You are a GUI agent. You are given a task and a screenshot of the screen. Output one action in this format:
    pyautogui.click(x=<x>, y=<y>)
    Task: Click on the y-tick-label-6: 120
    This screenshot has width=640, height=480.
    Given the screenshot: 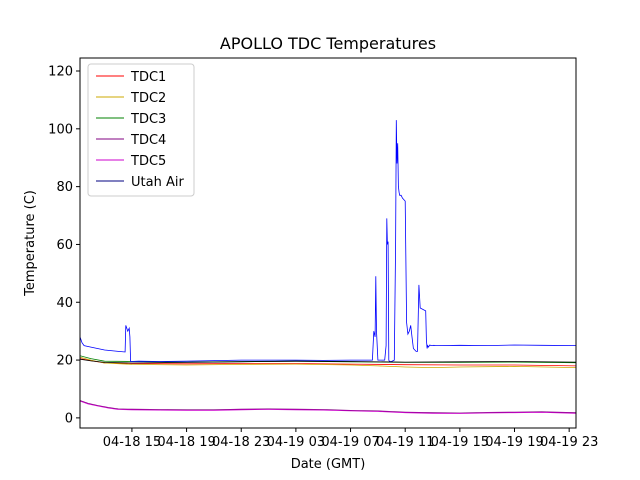 What is the action you would take?
    pyautogui.click(x=60, y=72)
    